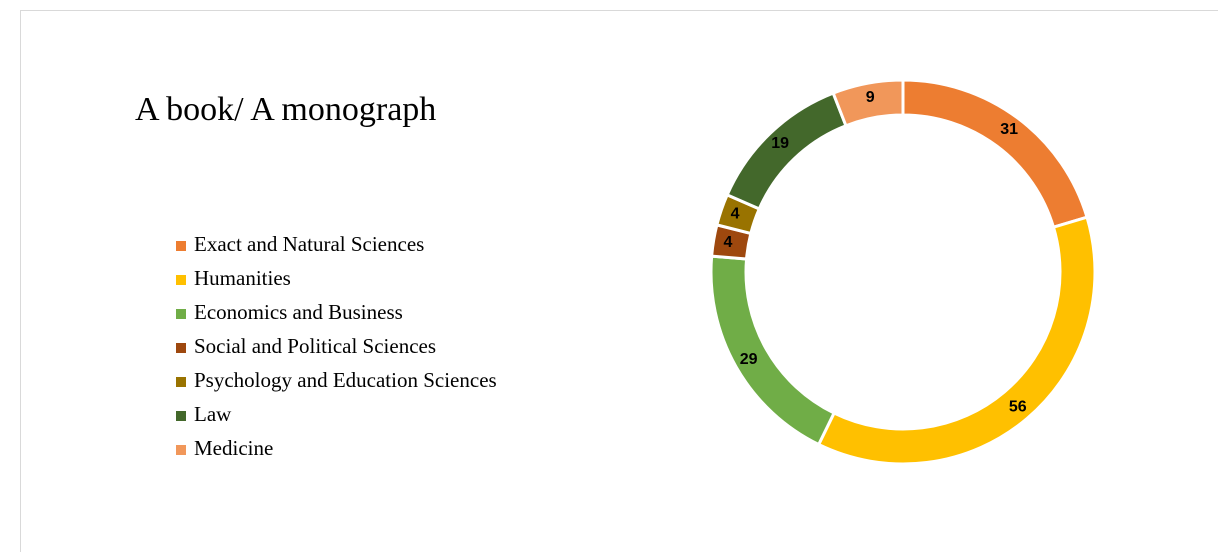  What do you see at coordinates (213, 414) in the screenshot?
I see `legend-label: Law` at bounding box center [213, 414].